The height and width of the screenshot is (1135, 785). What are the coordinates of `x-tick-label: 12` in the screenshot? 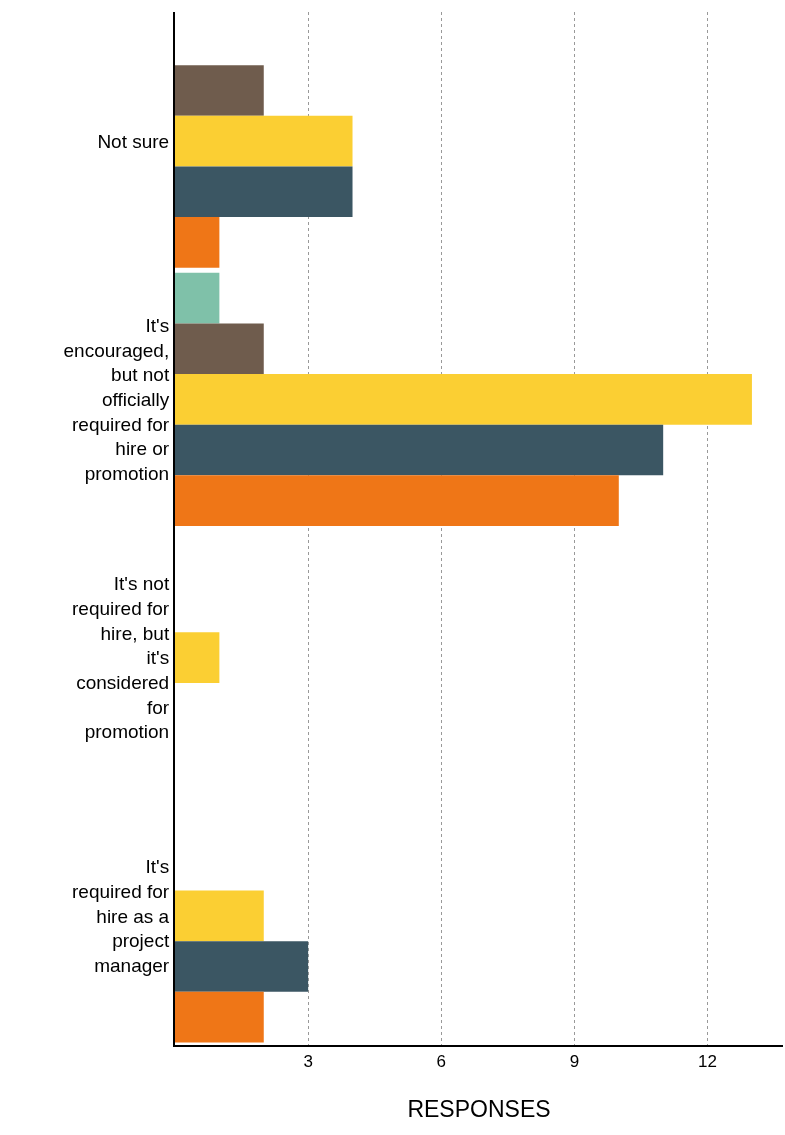 It's located at (708, 1062).